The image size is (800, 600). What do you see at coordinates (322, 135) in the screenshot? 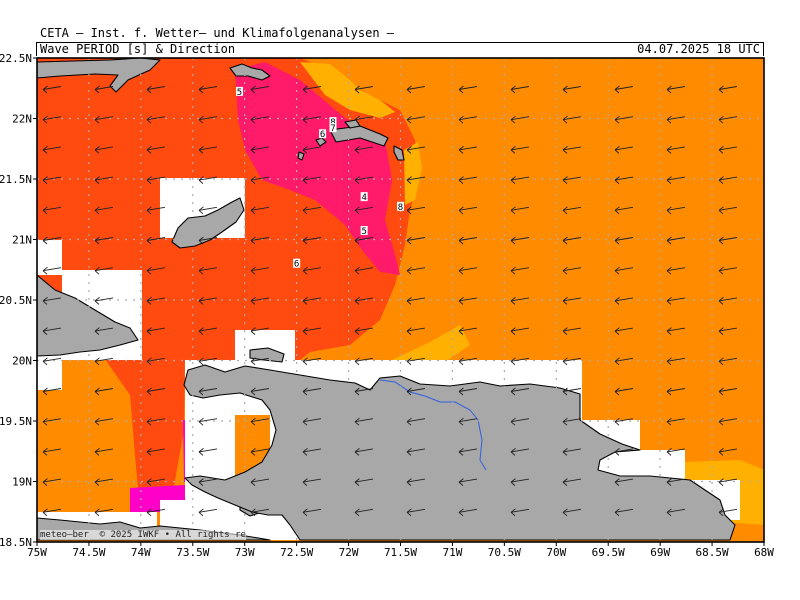
I see `period-label: 6` at bounding box center [322, 135].